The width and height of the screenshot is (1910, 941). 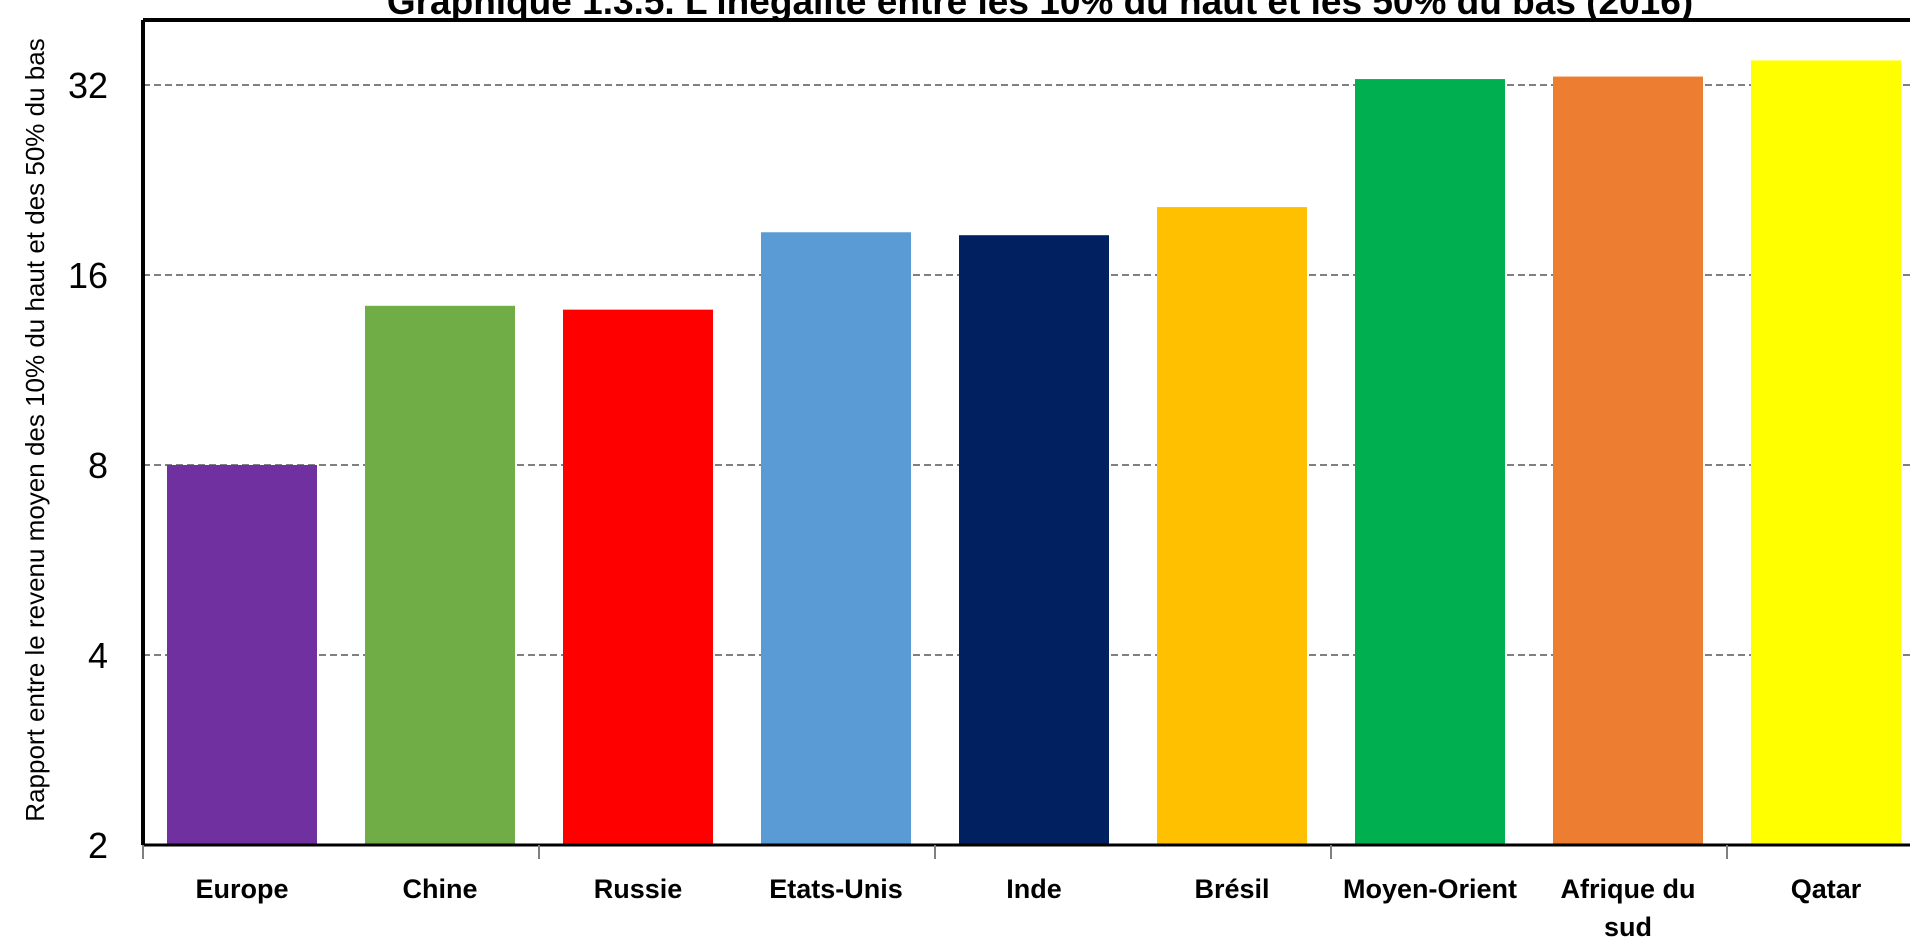 What do you see at coordinates (638, 577) in the screenshot?
I see `bar-russie` at bounding box center [638, 577].